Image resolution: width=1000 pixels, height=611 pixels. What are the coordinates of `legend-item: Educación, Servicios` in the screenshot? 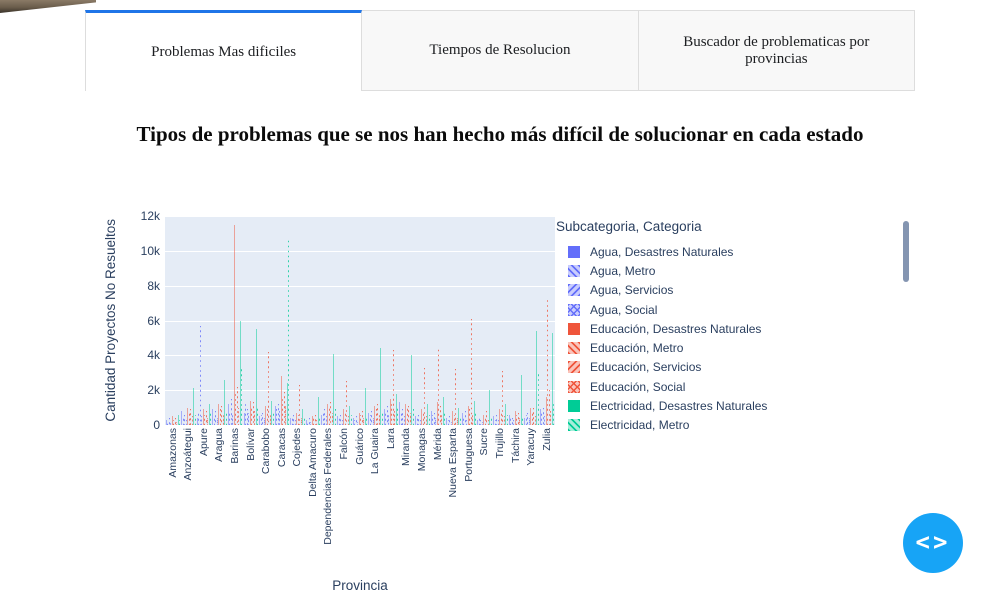 It's located at (726, 367).